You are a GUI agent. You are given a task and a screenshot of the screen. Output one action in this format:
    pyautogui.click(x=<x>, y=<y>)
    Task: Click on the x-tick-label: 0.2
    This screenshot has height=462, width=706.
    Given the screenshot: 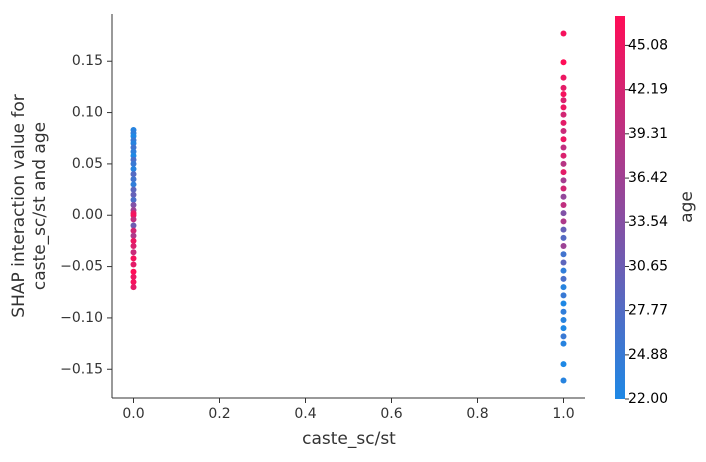 What is the action you would take?
    pyautogui.click(x=219, y=414)
    